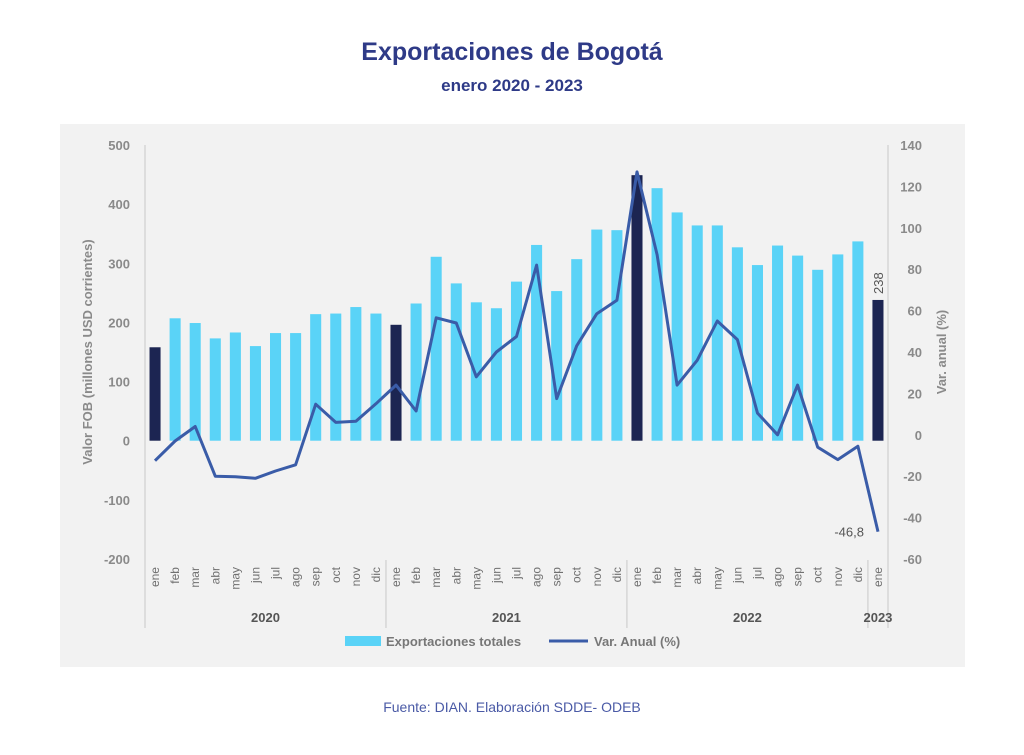  Describe the element at coordinates (119, 263) in the screenshot. I see `left-tick-label: 300` at that location.